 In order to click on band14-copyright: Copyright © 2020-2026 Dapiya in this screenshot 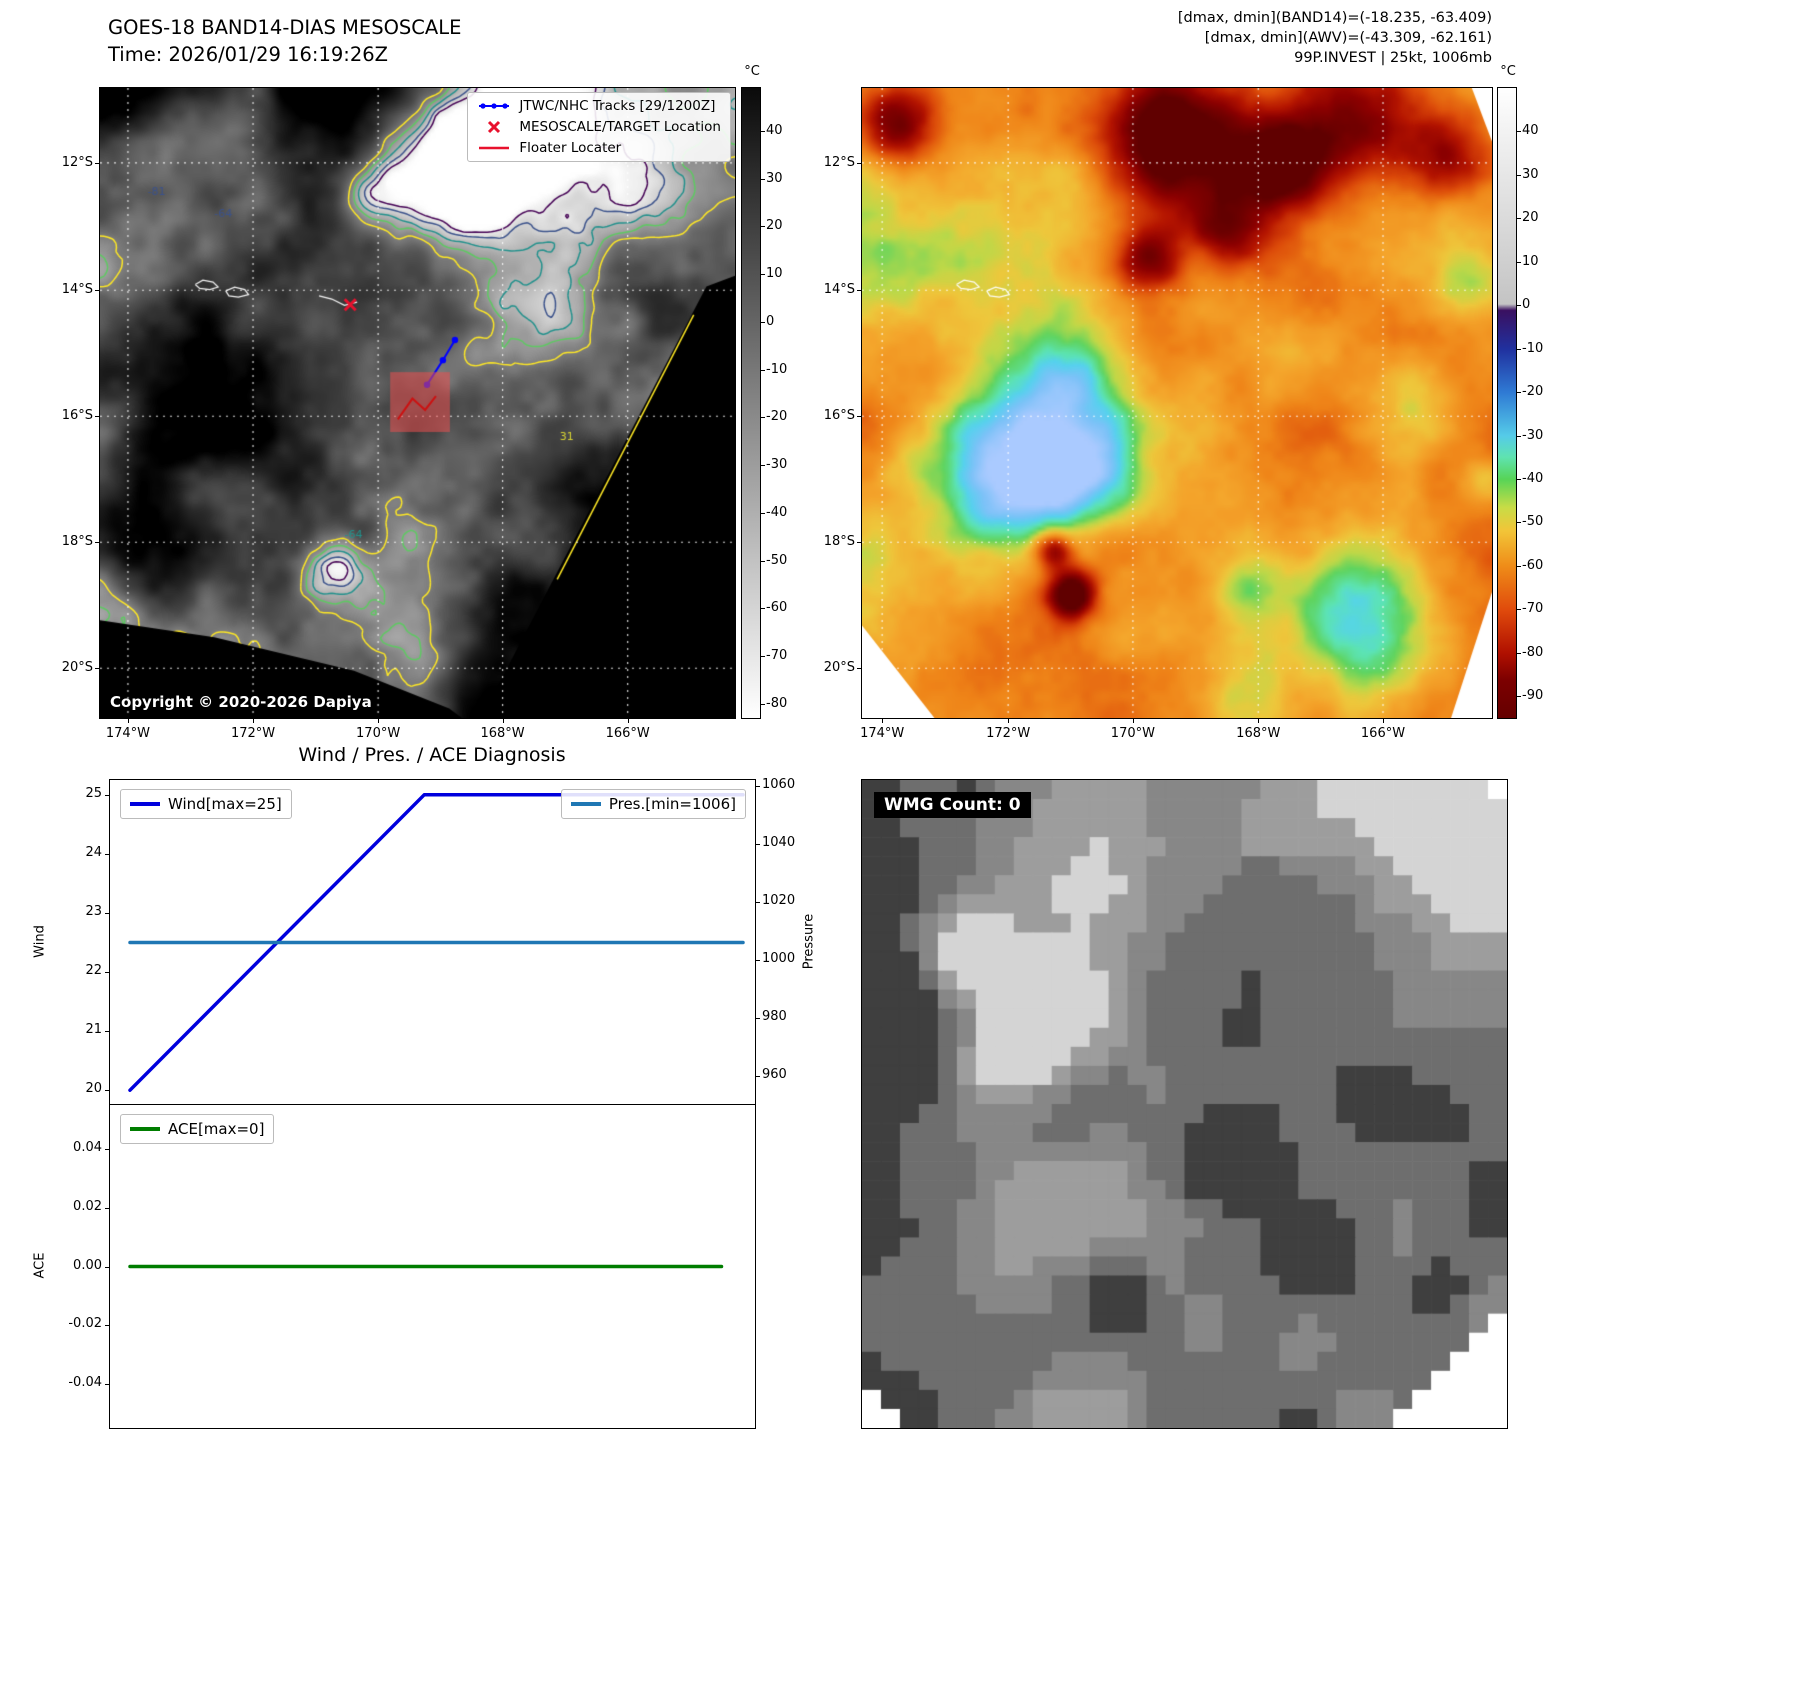, I will do `click(241, 702)`.